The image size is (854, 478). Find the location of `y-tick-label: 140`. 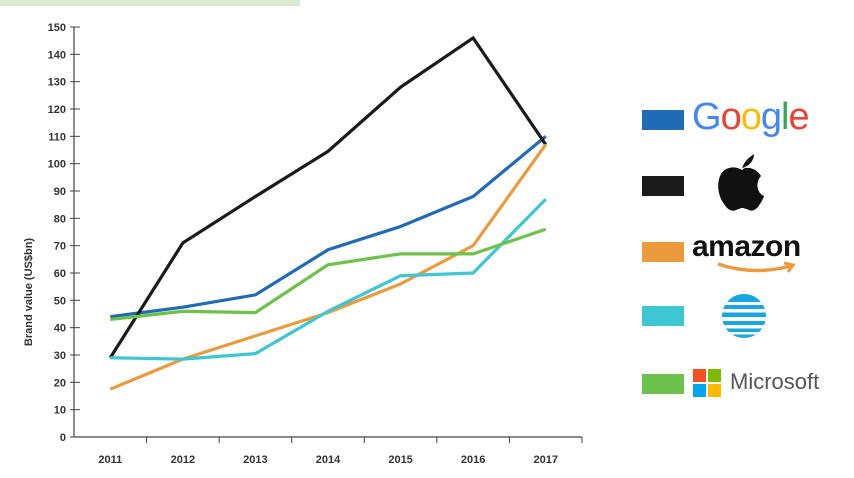

y-tick-label: 140 is located at coordinates (57, 55).